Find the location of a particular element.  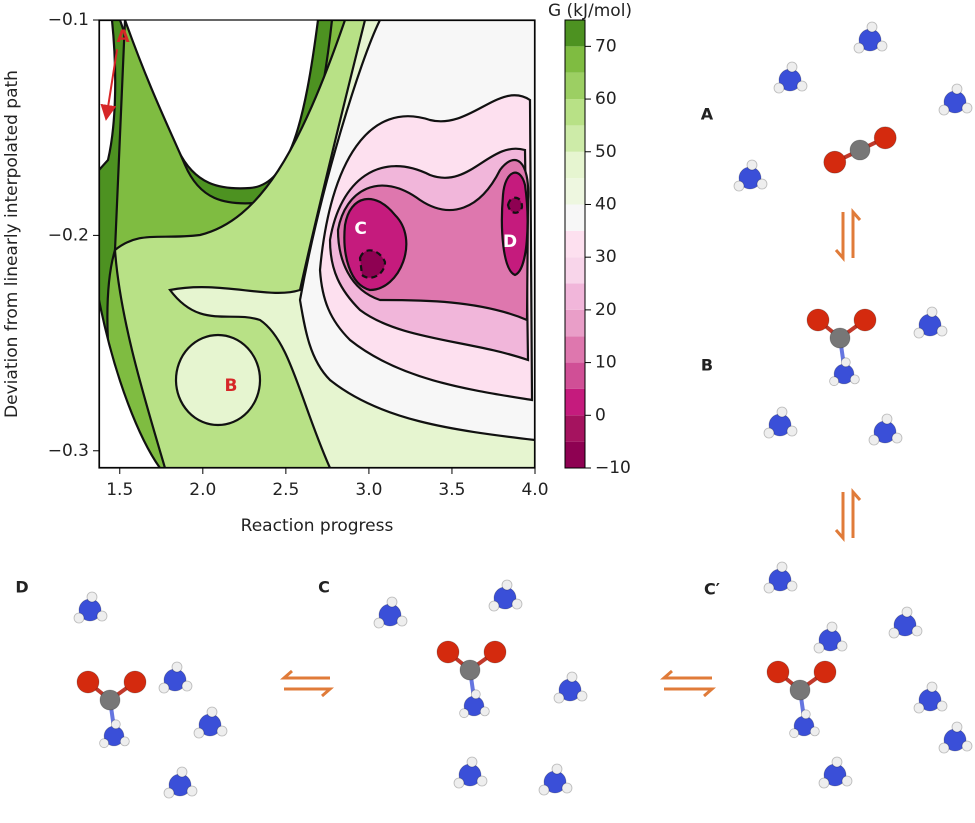

colorbar-frame is located at coordinates (575, 244).